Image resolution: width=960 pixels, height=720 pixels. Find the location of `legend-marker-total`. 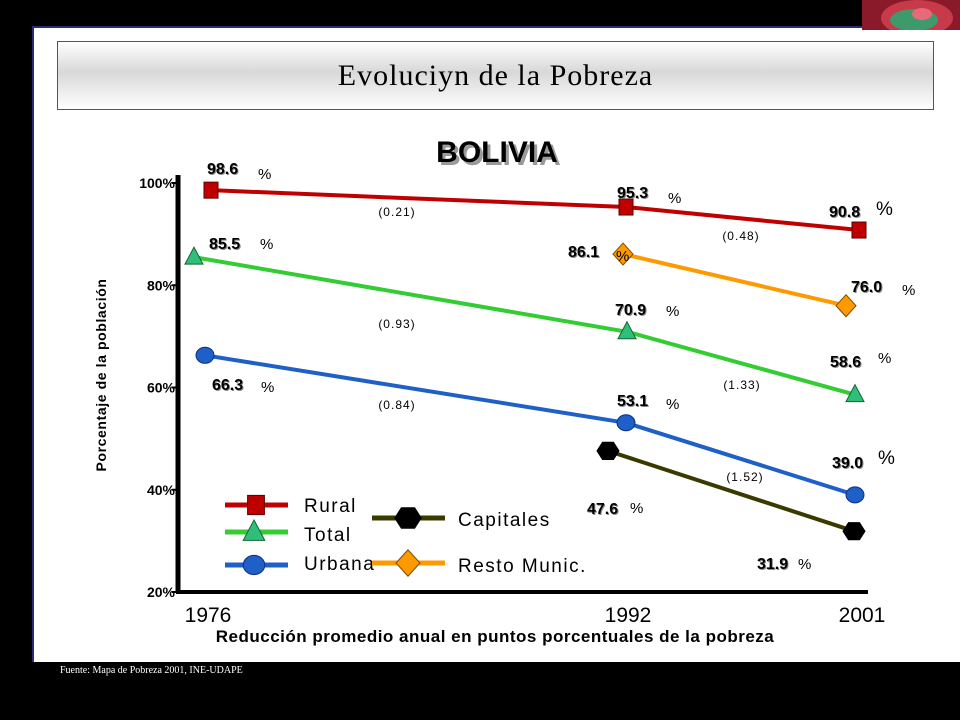

legend-marker-total is located at coordinates (254, 529).